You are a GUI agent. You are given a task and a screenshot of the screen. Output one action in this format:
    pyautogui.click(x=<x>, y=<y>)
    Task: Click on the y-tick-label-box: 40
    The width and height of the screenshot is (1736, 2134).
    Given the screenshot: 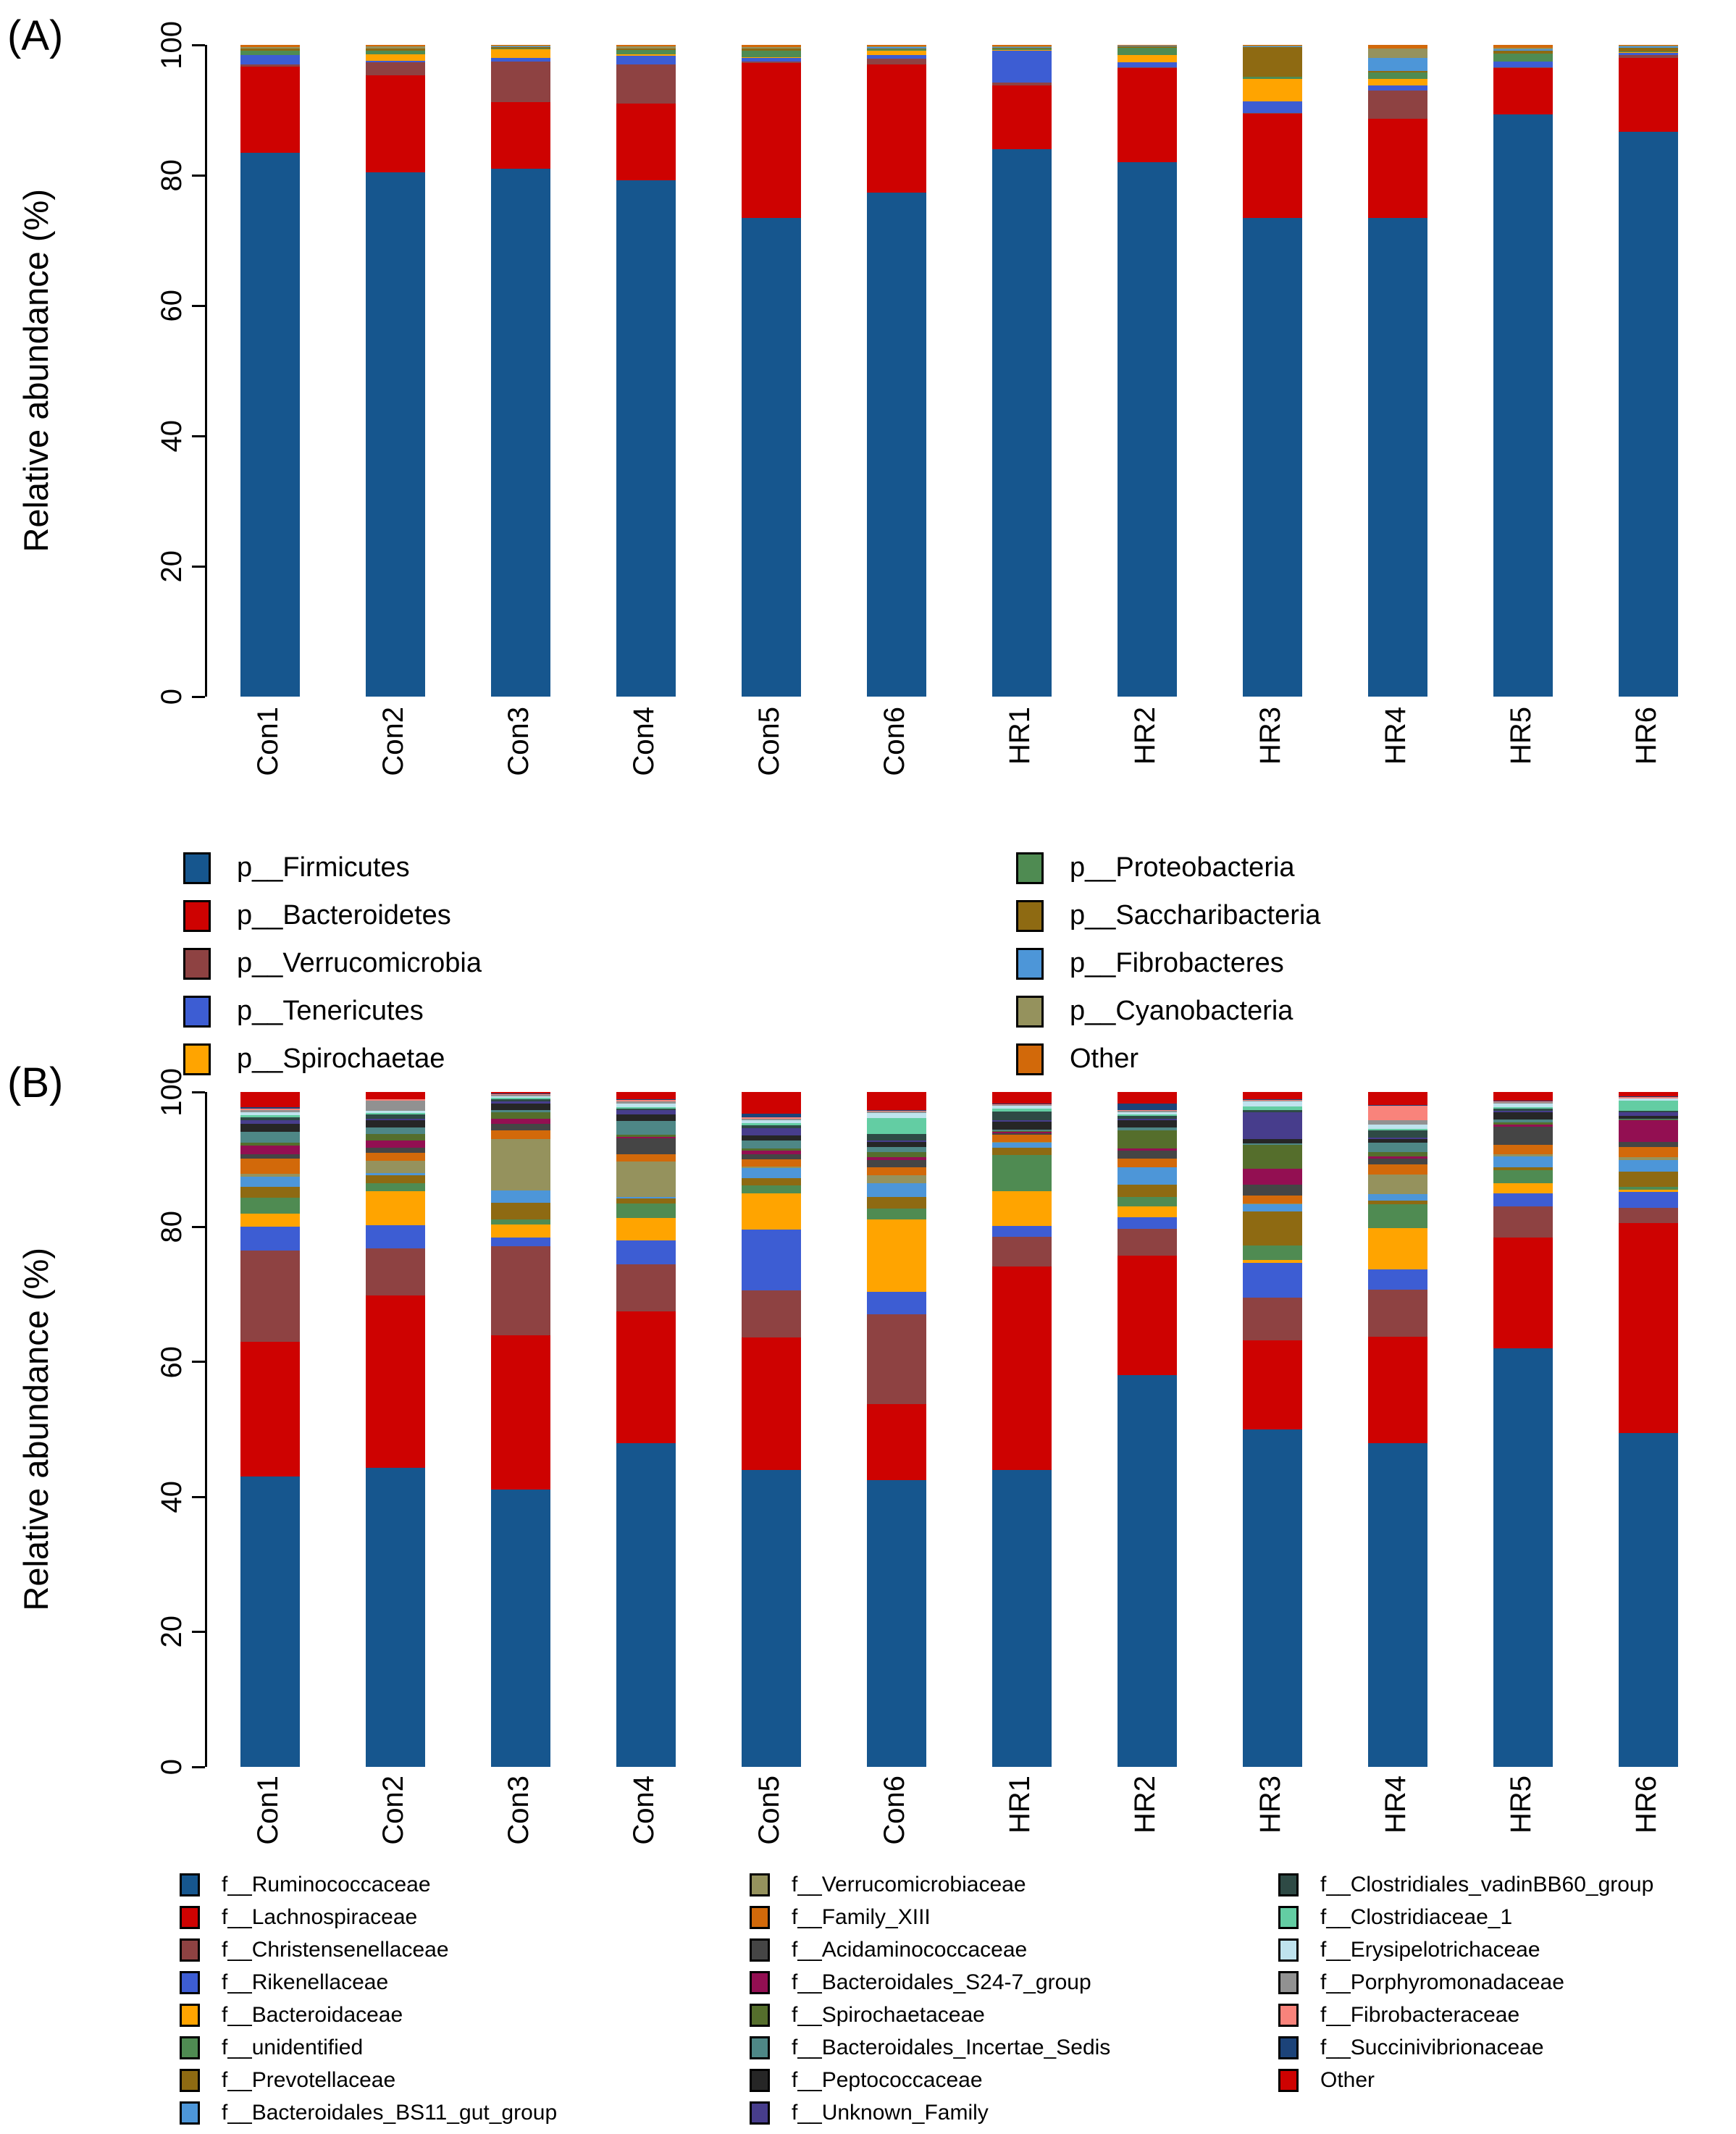 What is the action you would take?
    pyautogui.click(x=157, y=436)
    